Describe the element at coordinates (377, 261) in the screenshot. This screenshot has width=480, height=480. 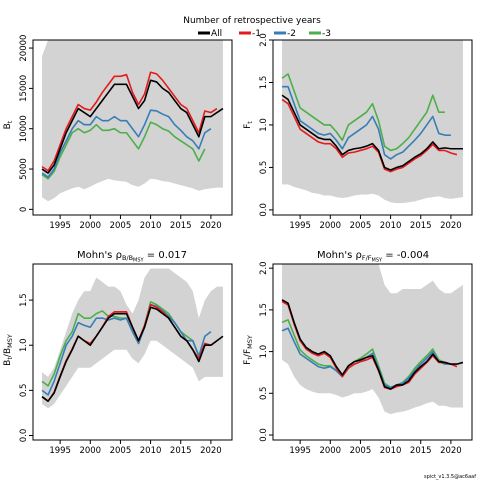
I see `panel-title-ffmsy-subsub: MSY` at that location.